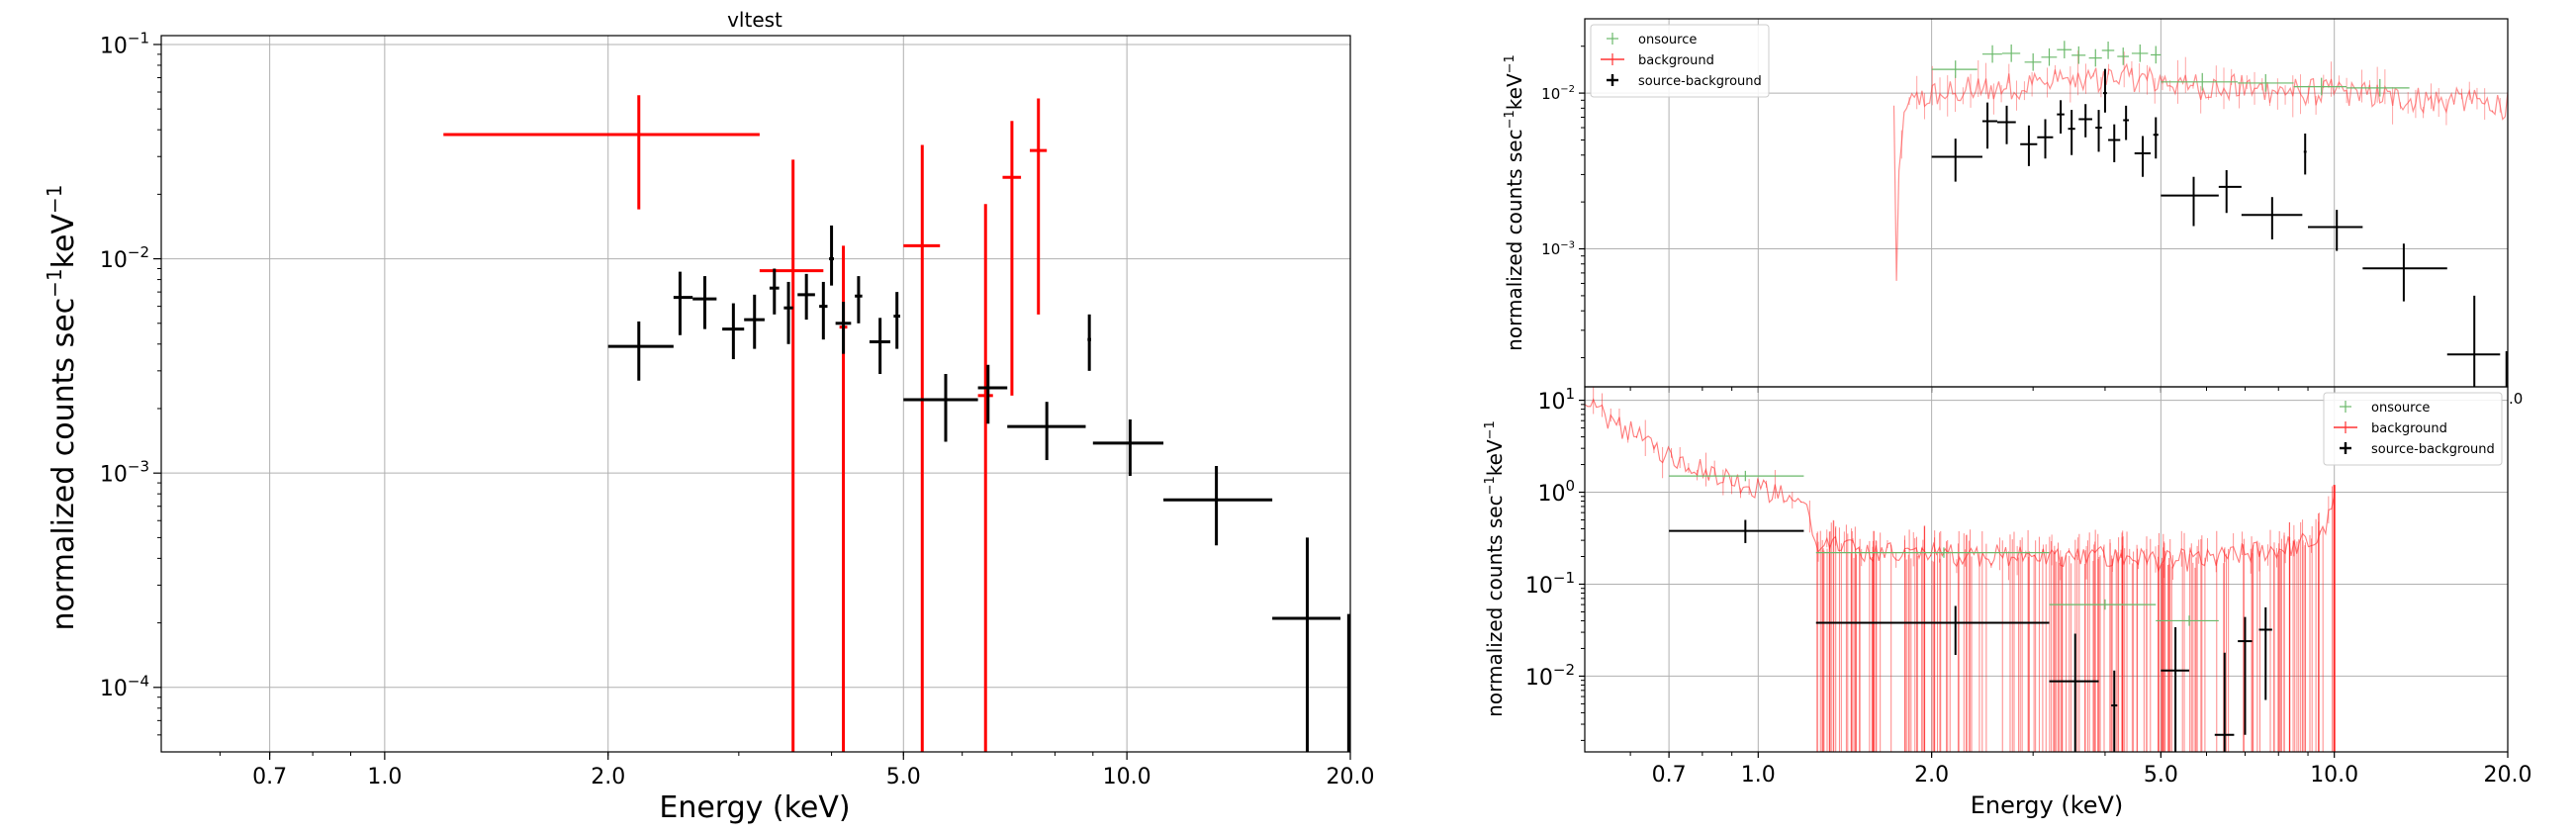 This screenshot has height=835, width=2576. Describe the element at coordinates (608, 777) in the screenshot. I see `left-x-tick-label: 2.0` at that location.